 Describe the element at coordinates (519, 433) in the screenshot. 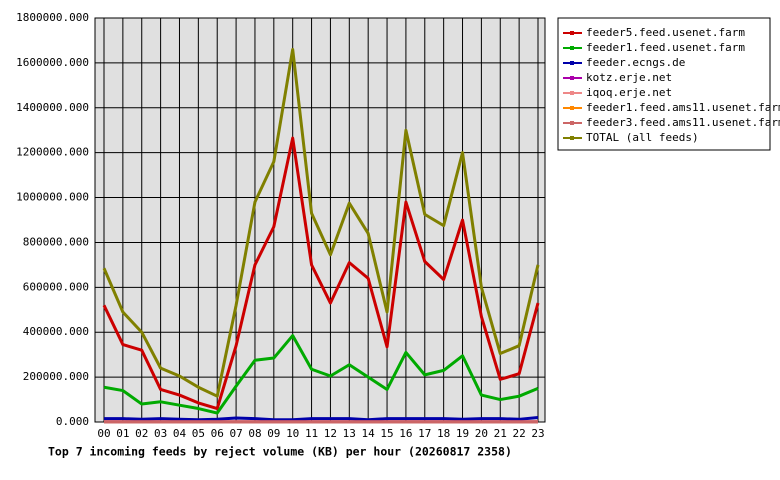

I see `x-tick-label: 22` at that location.